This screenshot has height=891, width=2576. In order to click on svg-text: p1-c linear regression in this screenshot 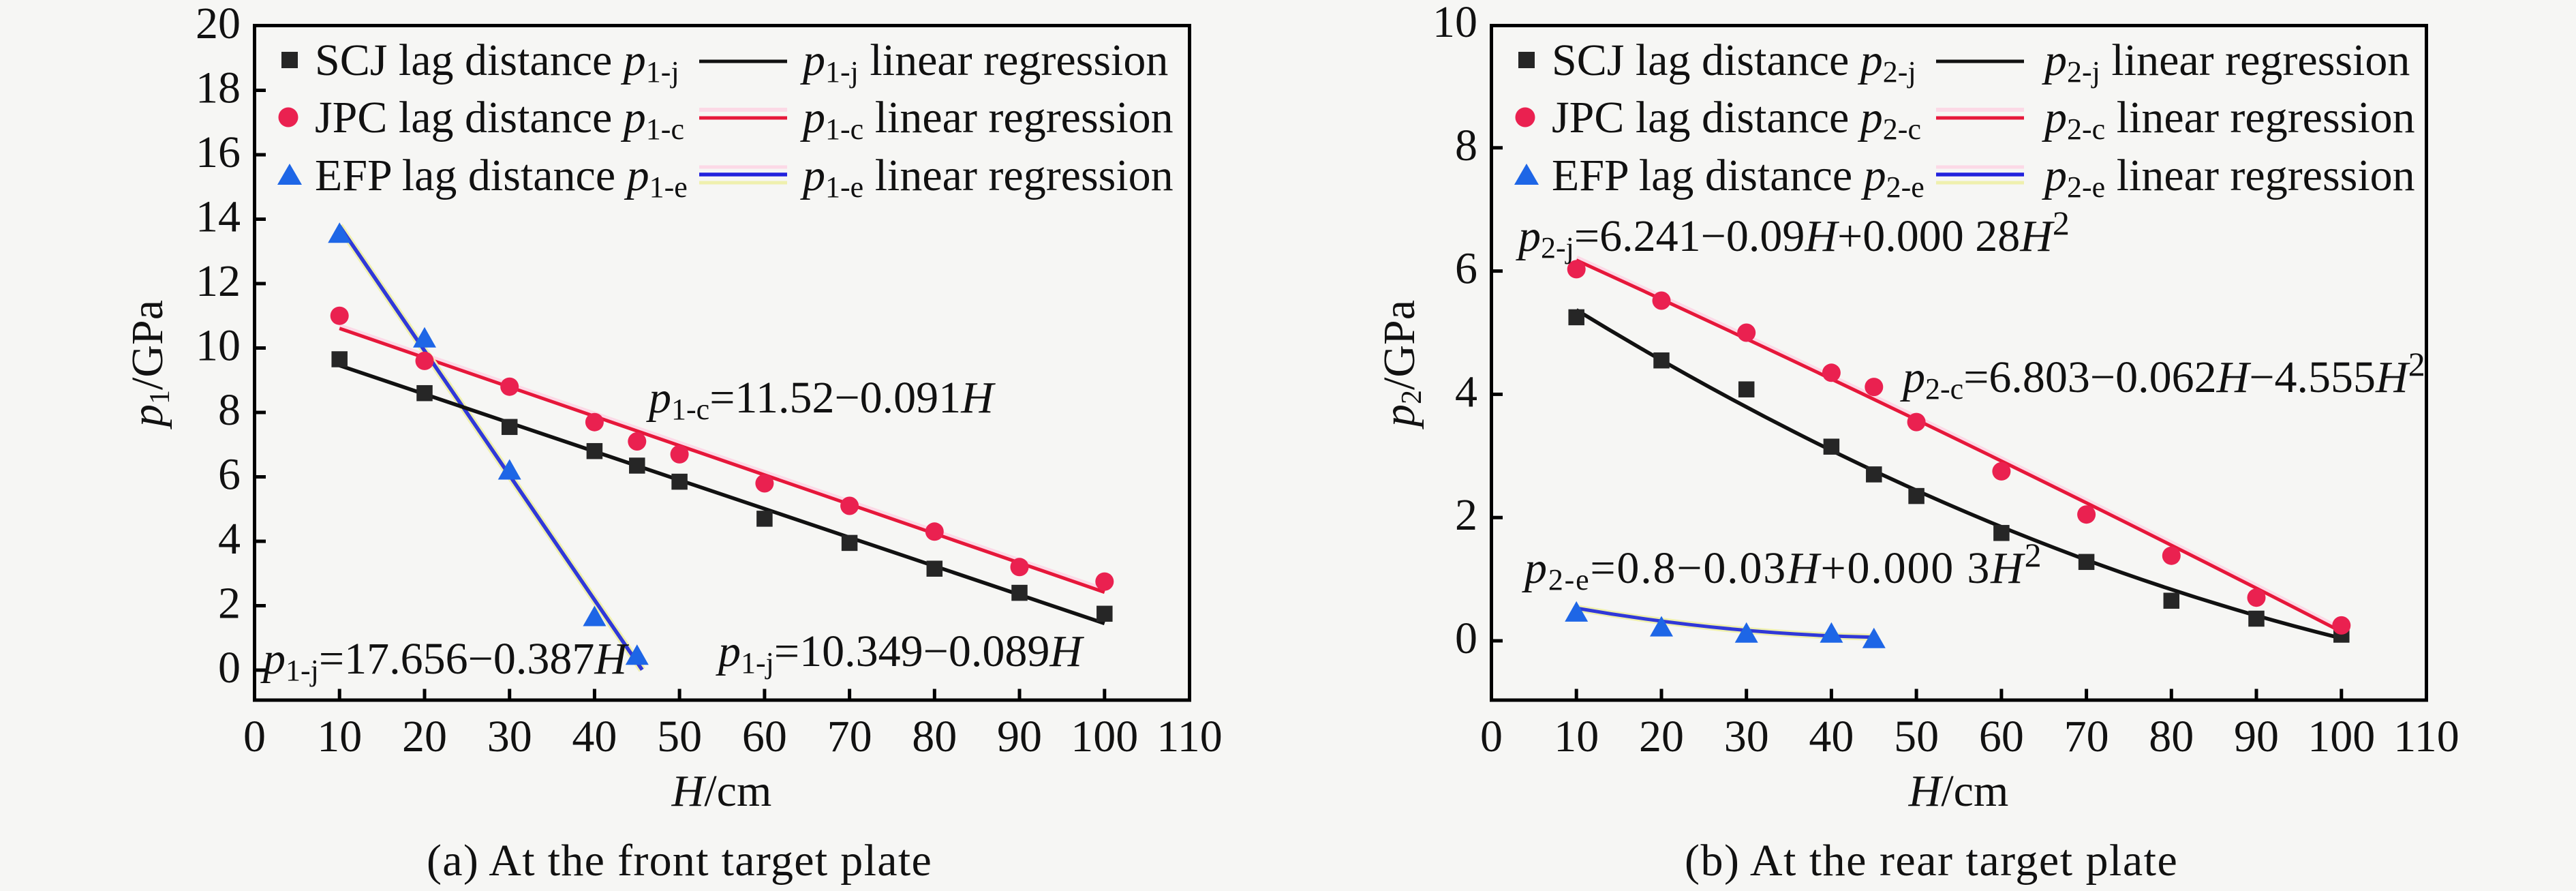, I will do `click(987, 119)`.